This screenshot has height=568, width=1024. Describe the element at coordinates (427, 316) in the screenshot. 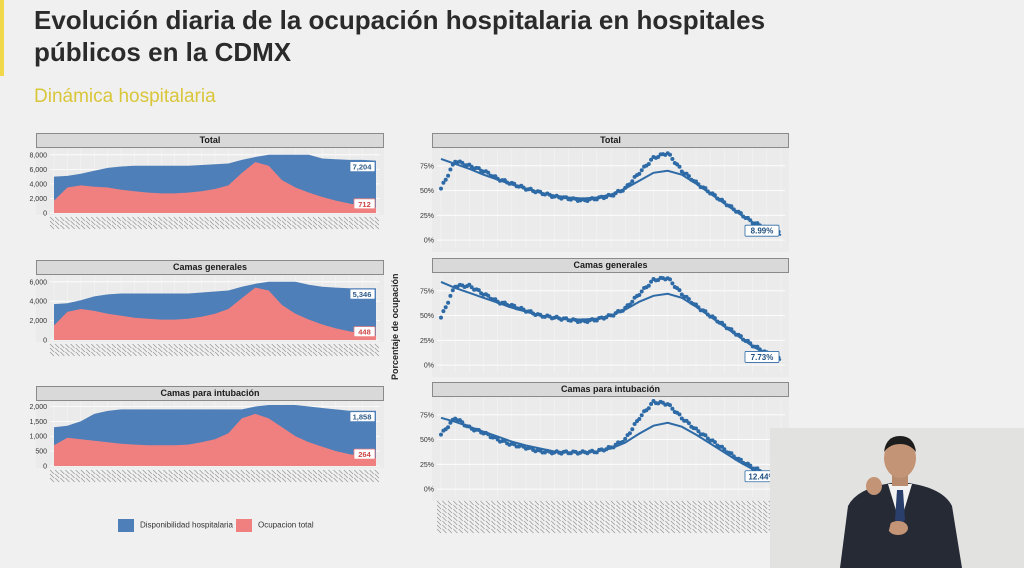

I see `y-tick-label: 50%` at that location.